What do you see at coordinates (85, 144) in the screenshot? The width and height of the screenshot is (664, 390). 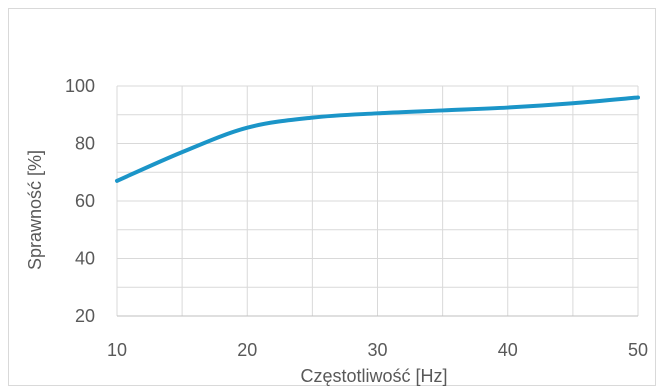 I see `y-tick-label: 80` at bounding box center [85, 144].